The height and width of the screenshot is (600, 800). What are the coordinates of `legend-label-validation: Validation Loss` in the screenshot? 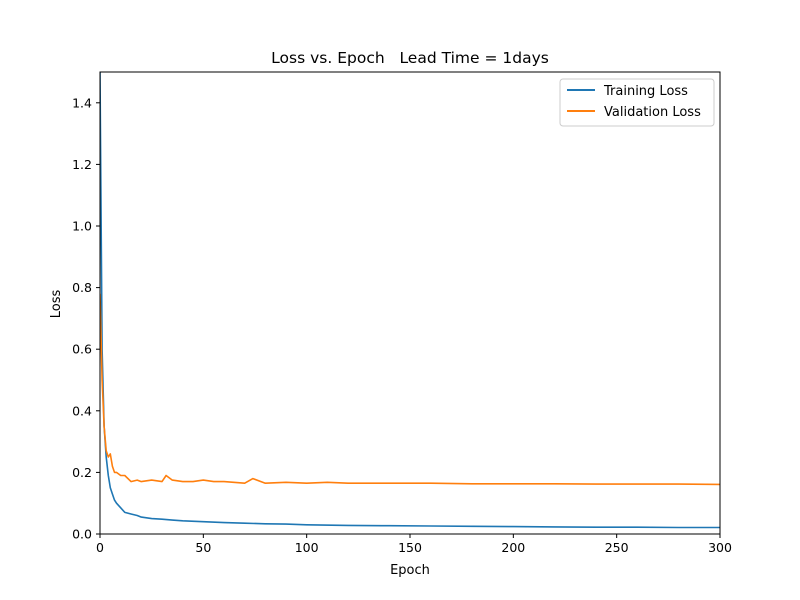 It's located at (652, 112).